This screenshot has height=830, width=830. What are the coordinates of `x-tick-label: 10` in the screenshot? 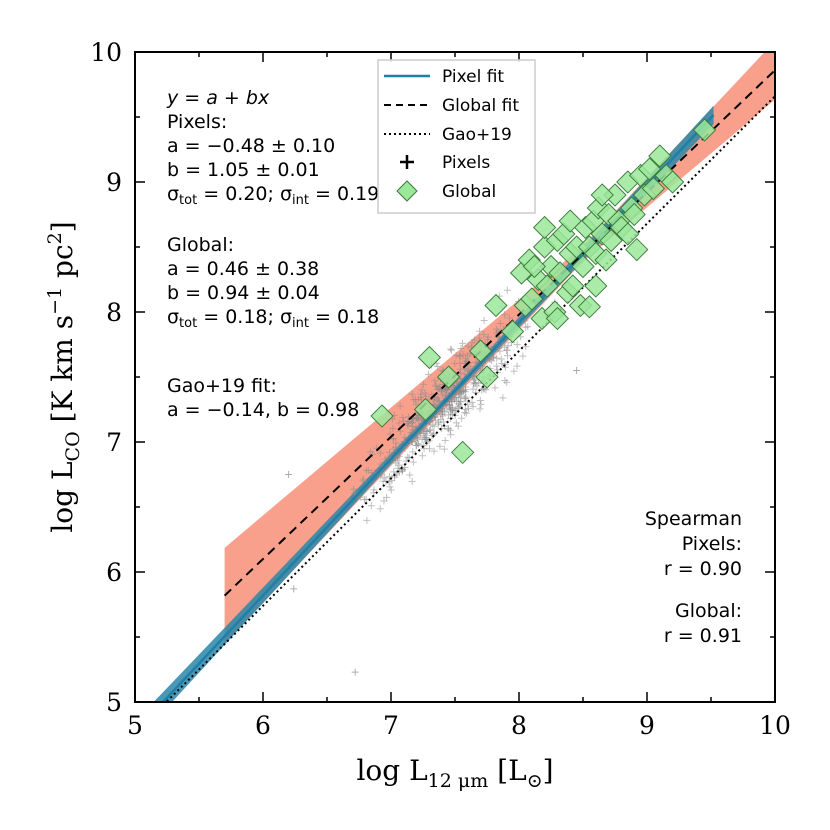 It's located at (775, 725).